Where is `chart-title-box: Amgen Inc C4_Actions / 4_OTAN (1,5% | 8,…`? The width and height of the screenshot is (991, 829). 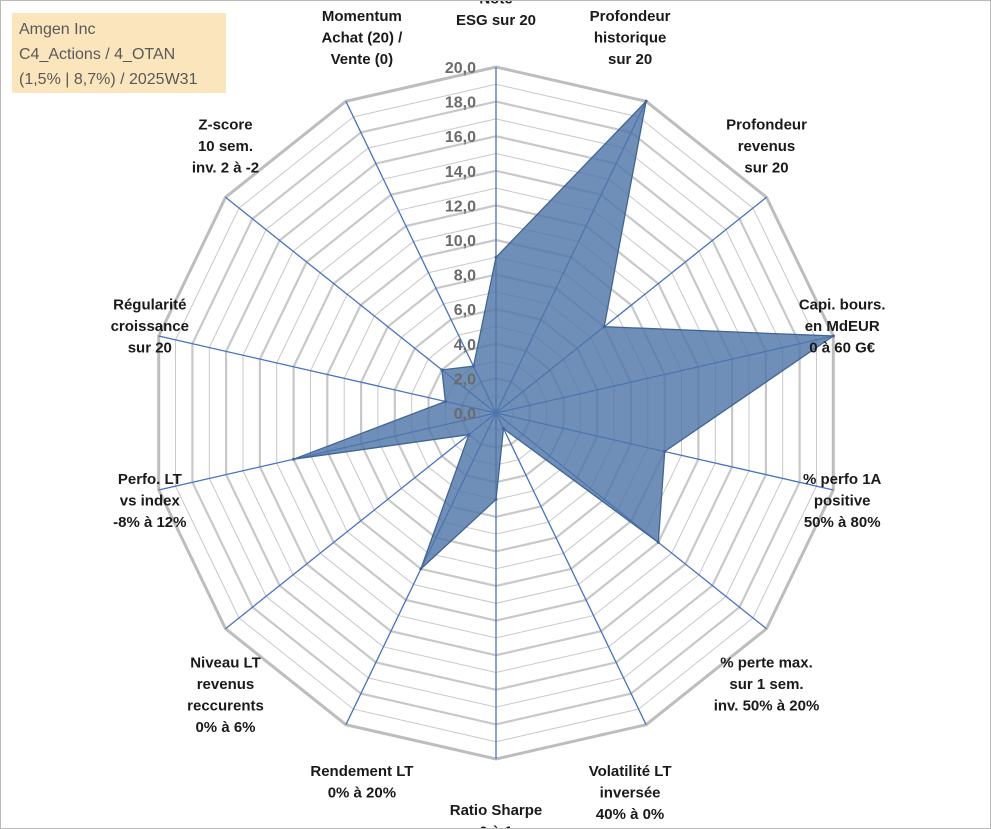
chart-title-box: Amgen Inc C4_Actions / 4_OTAN (1,5% | 8,… is located at coordinates (119, 53).